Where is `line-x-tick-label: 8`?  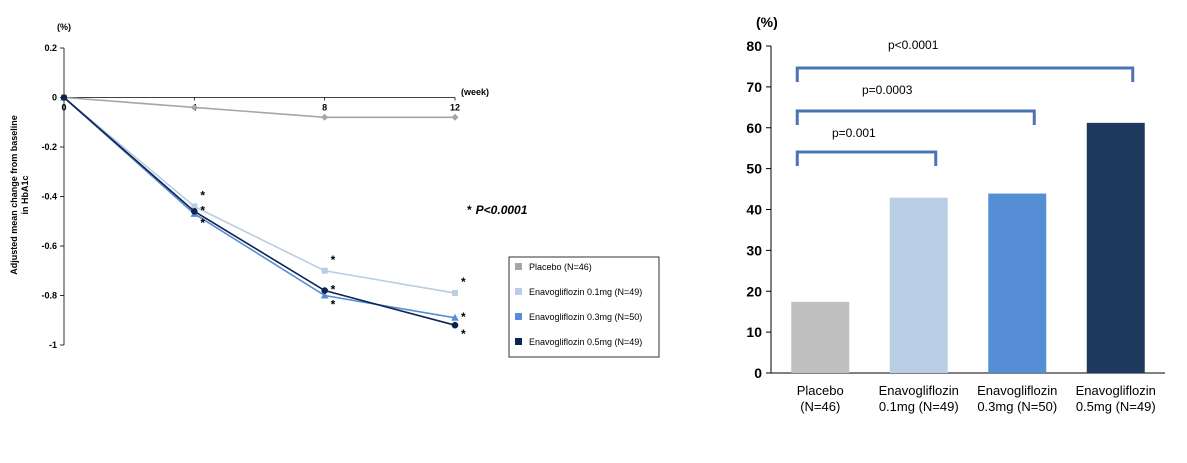 line-x-tick-label: 8 is located at coordinates (324, 108).